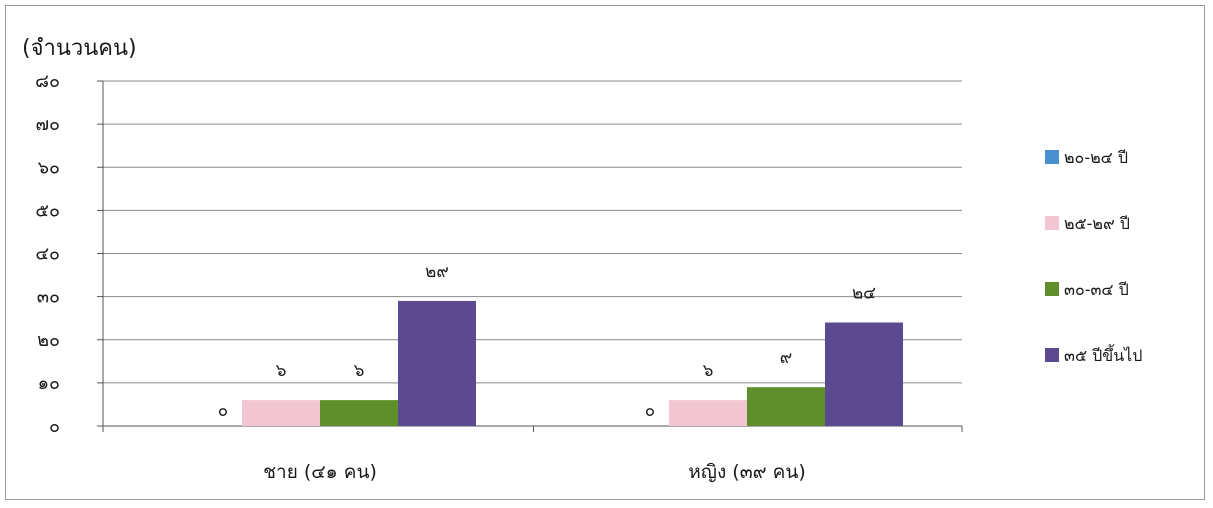 Image resolution: width=1213 pixels, height=508 pixels. Describe the element at coordinates (49, 383) in the screenshot. I see `y-tick-label: ๑๐` at that location.